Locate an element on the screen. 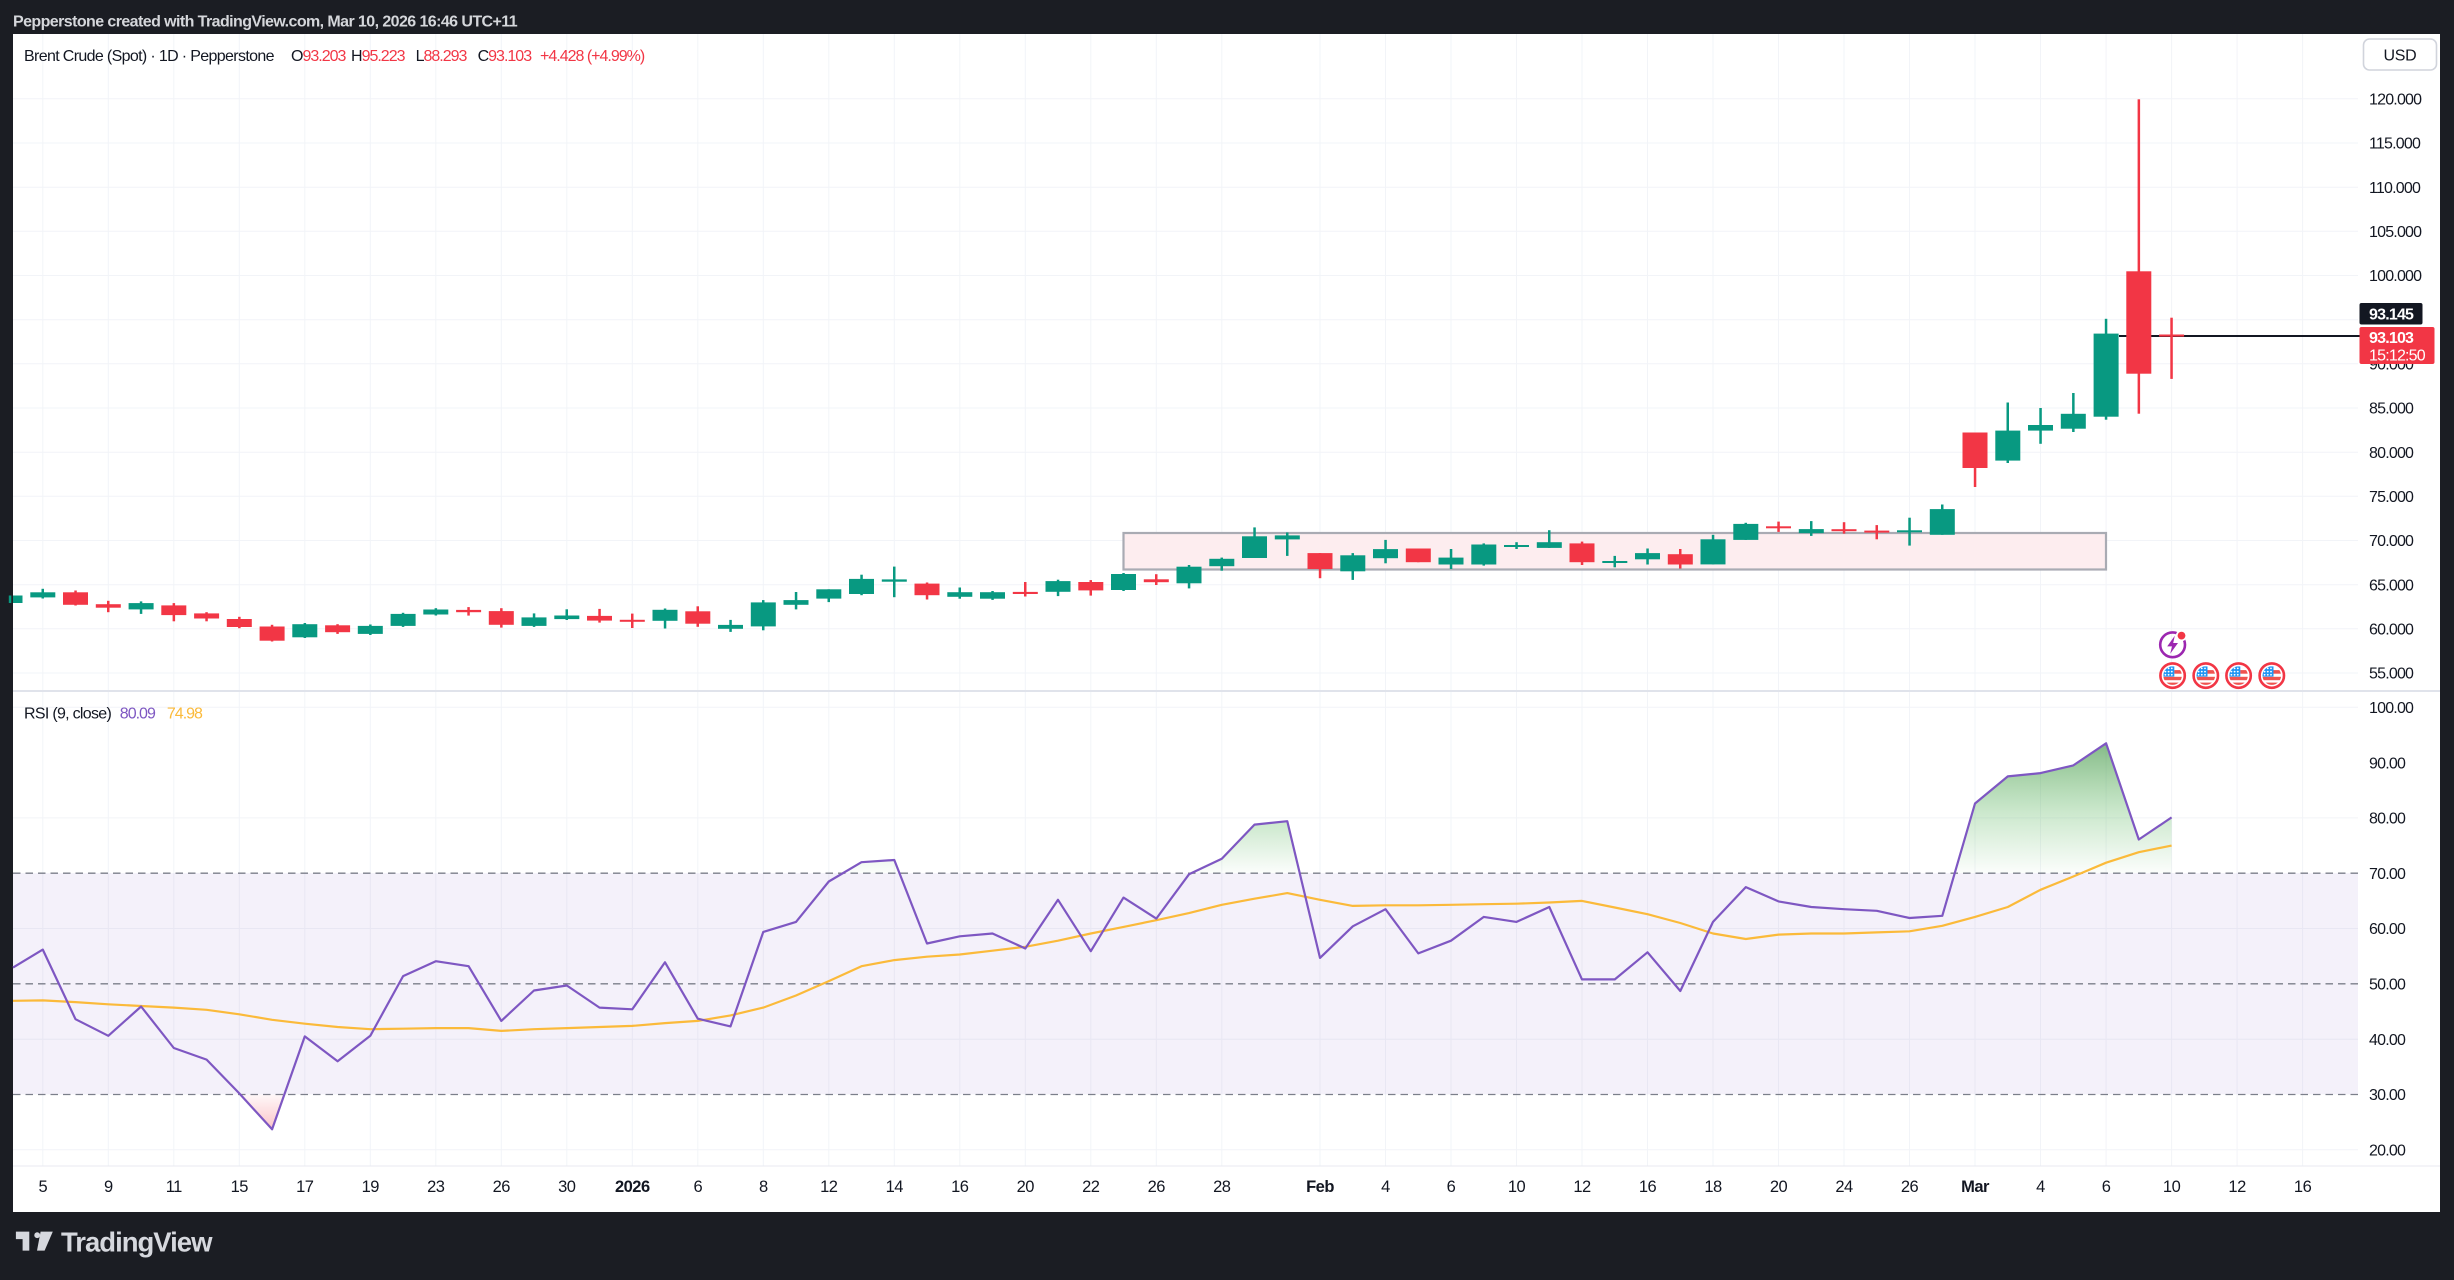 The image size is (2454, 1280). svg-text: 65.000 is located at coordinates (2391, 585).